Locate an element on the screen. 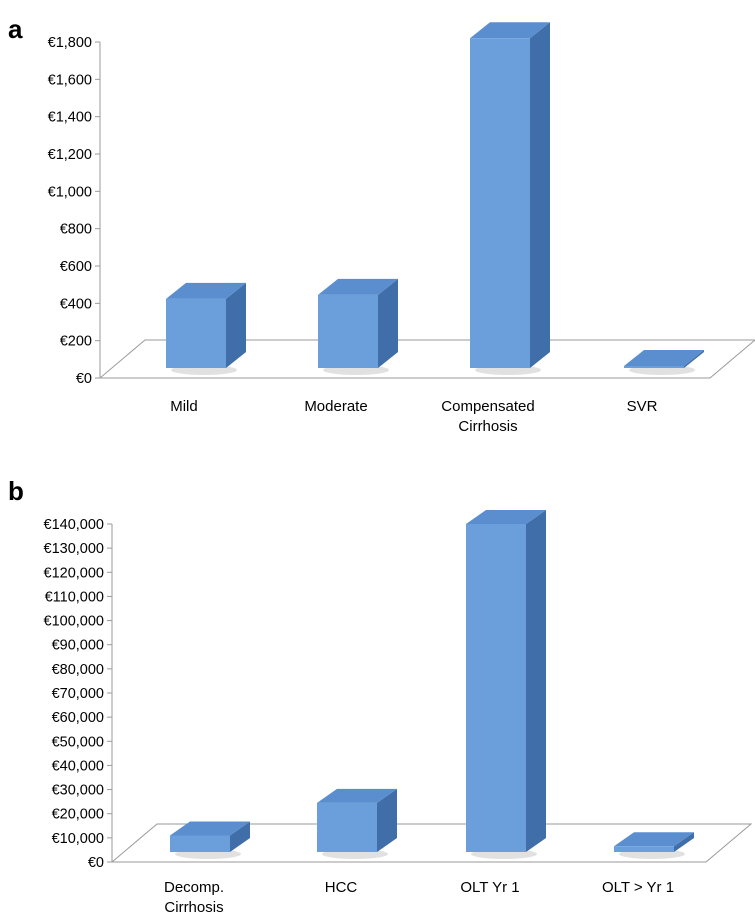 The width and height of the screenshot is (755, 920). y-tick-label: €200 is located at coordinates (76, 342).